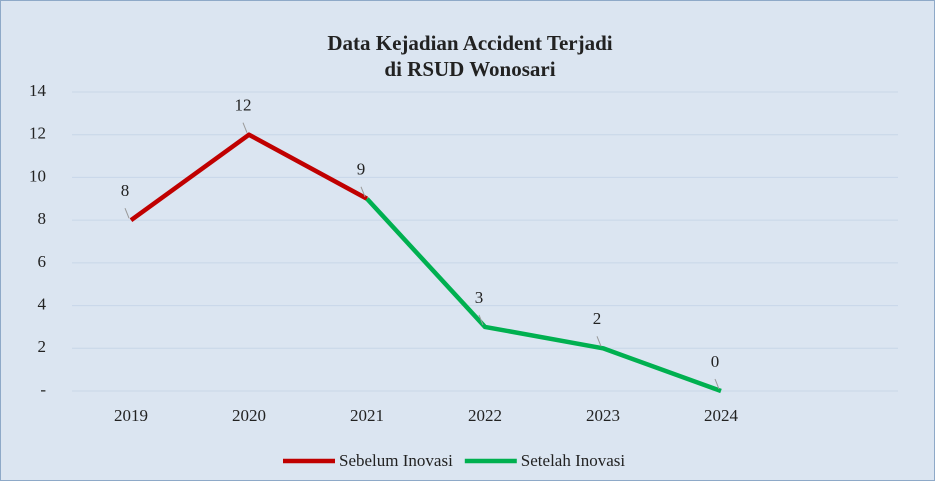 The height and width of the screenshot is (481, 935). What do you see at coordinates (42, 303) in the screenshot?
I see `y-tick-label: 4` at bounding box center [42, 303].